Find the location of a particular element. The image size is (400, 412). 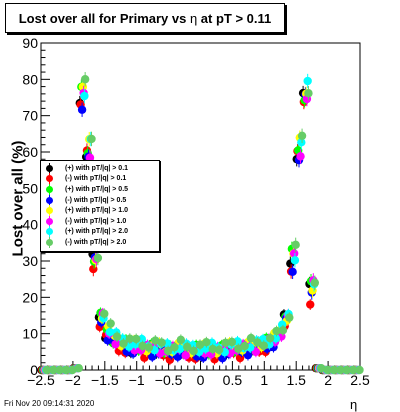

y-tick-label: 50 is located at coordinates (30, 188).